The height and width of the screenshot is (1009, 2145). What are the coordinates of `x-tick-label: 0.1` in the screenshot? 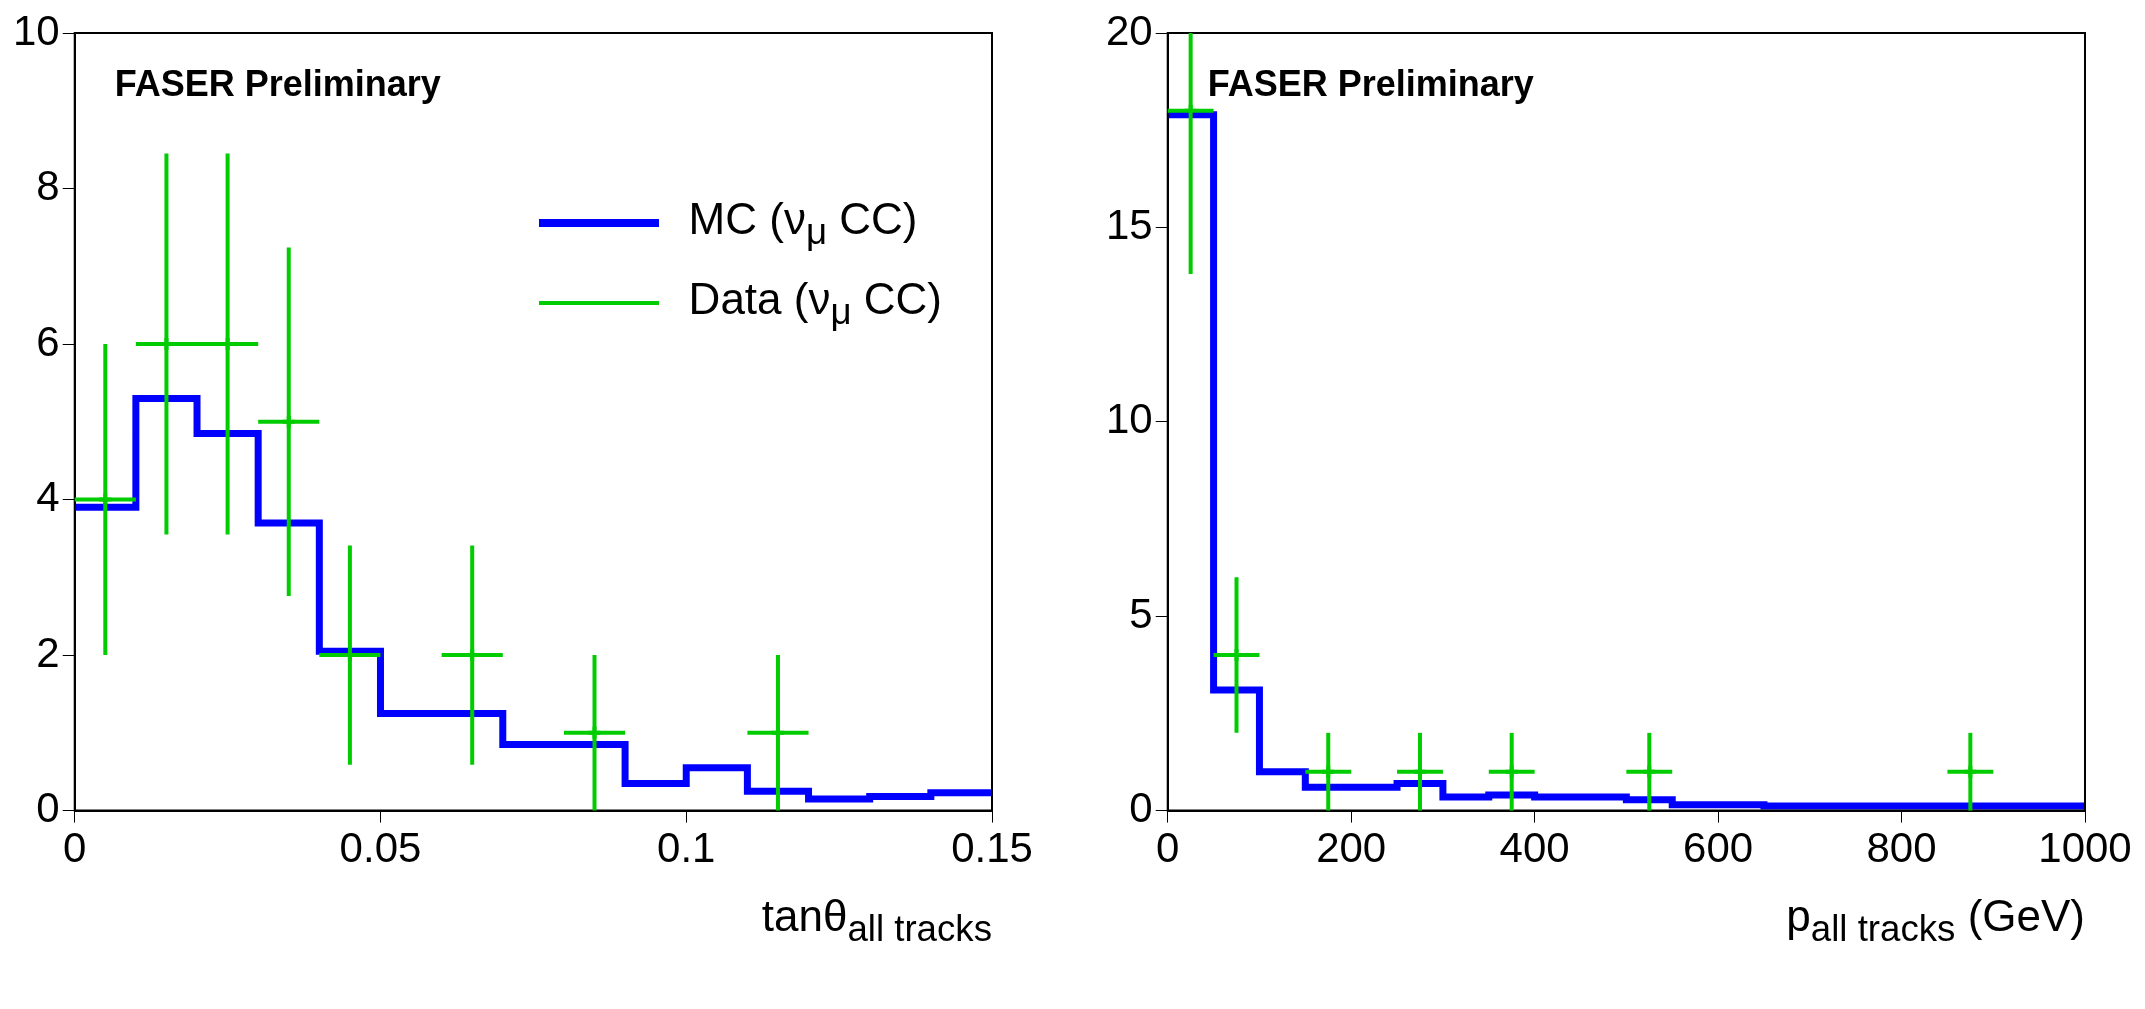 It's located at (686, 848).